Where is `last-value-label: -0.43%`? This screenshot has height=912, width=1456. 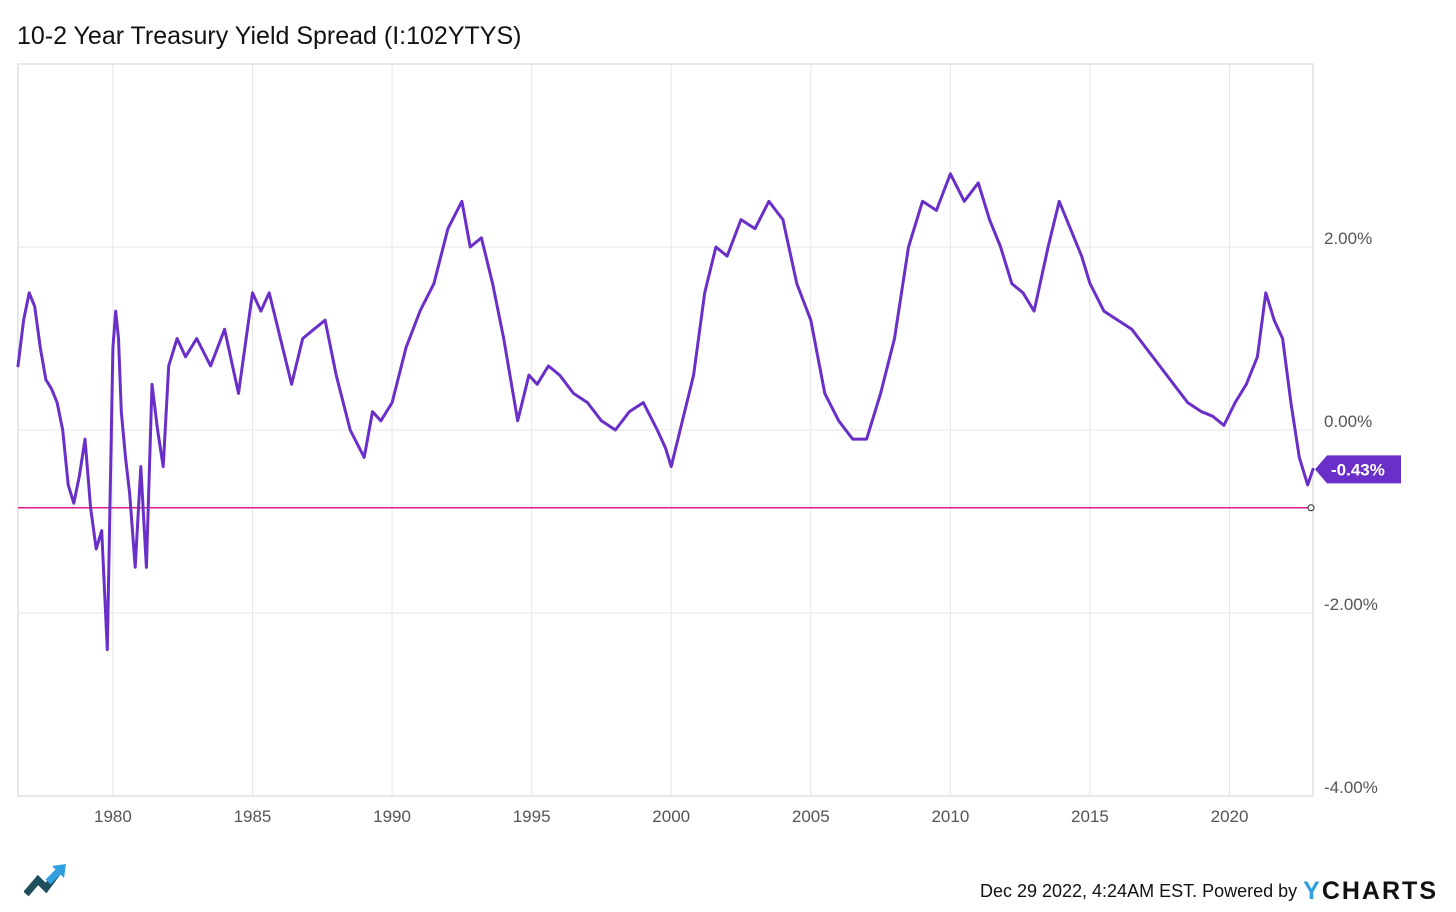 last-value-label: -0.43% is located at coordinates (1358, 469).